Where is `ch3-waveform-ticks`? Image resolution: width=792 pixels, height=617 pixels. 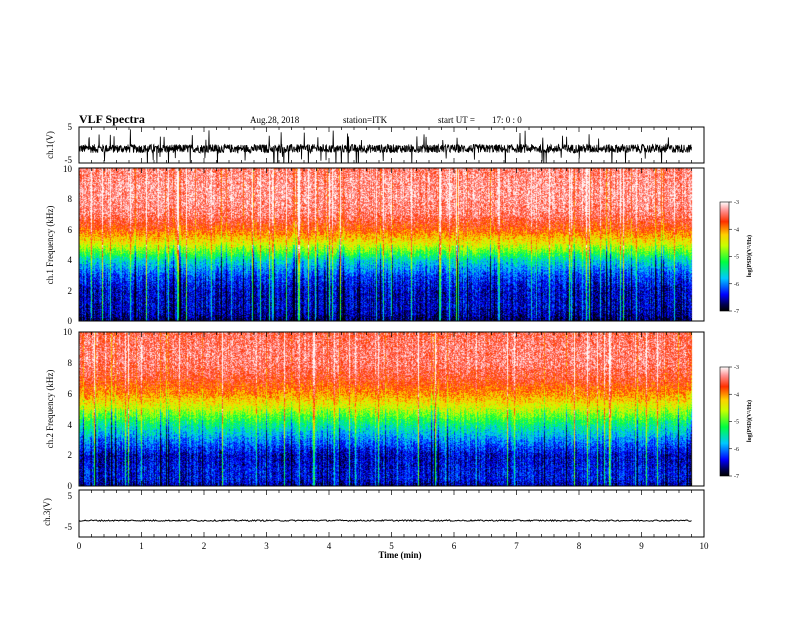
ch3-waveform-ticks is located at coordinates (391, 513).